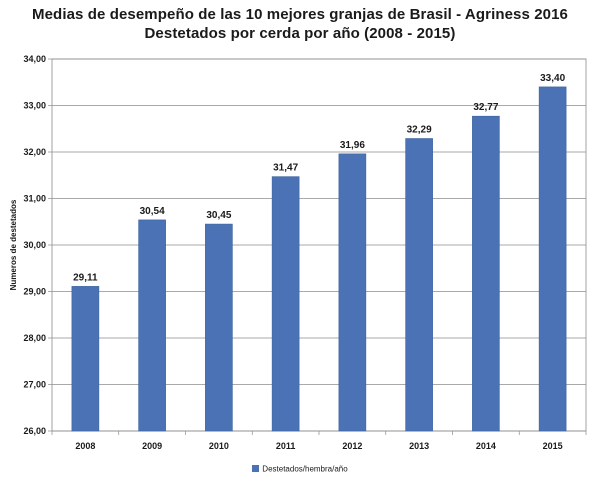 This screenshot has height=483, width=600. Describe the element at coordinates (286, 446) in the screenshot. I see `x-tick-label: 2011` at that location.